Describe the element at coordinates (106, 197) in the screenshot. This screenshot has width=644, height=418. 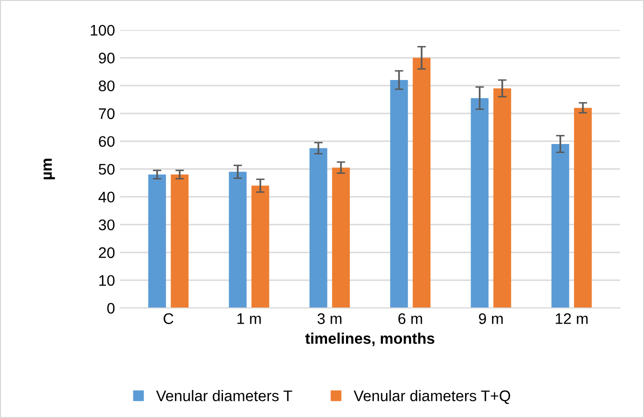
I see `y-tick-label: 40` at that location.